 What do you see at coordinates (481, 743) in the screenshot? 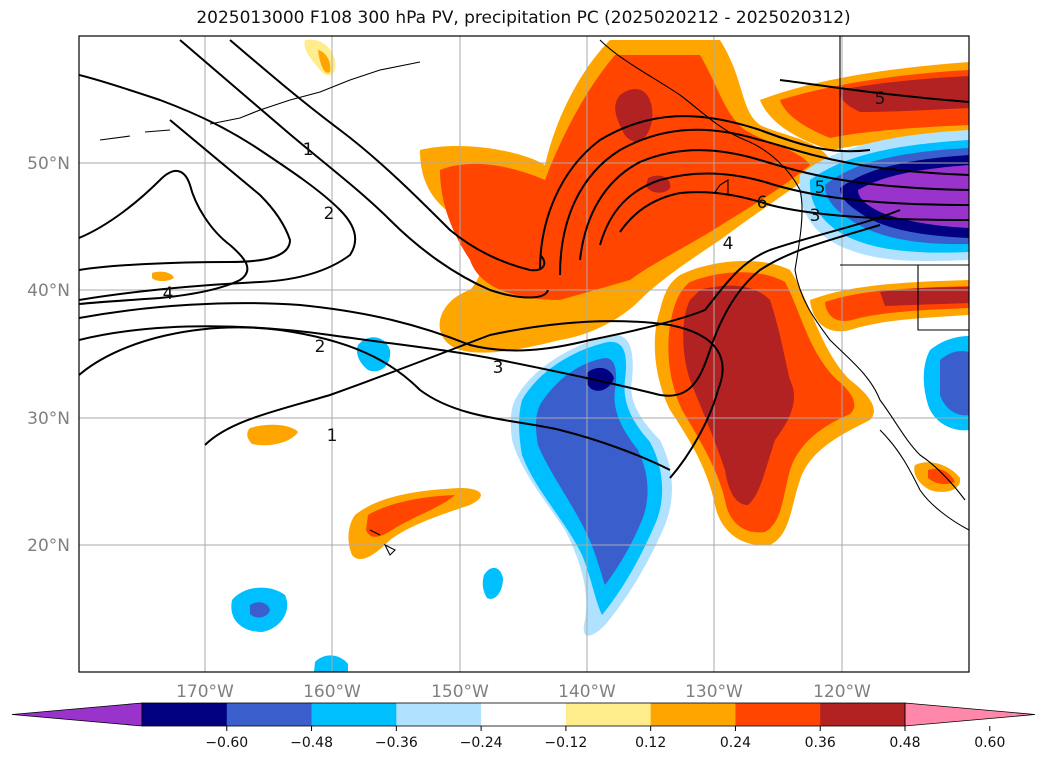
I see `colorbar-tick-label: −0.24` at bounding box center [481, 743].